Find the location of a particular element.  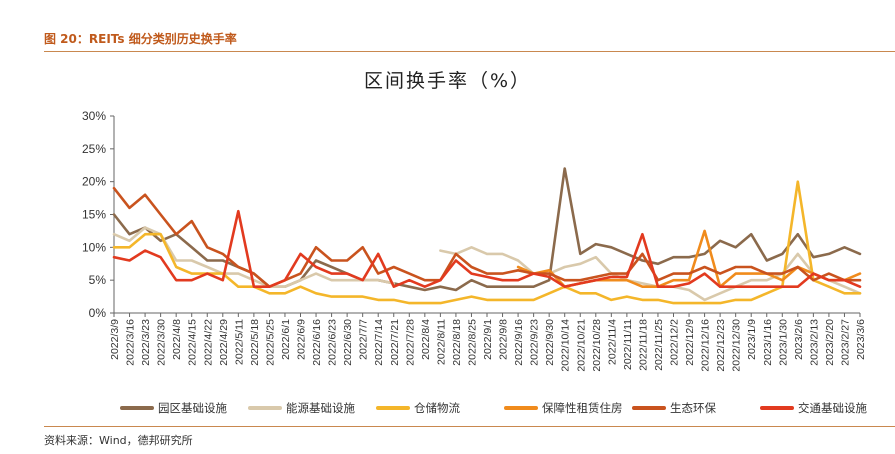

x-tick-label: 2023/2/27 is located at coordinates (845, 342).